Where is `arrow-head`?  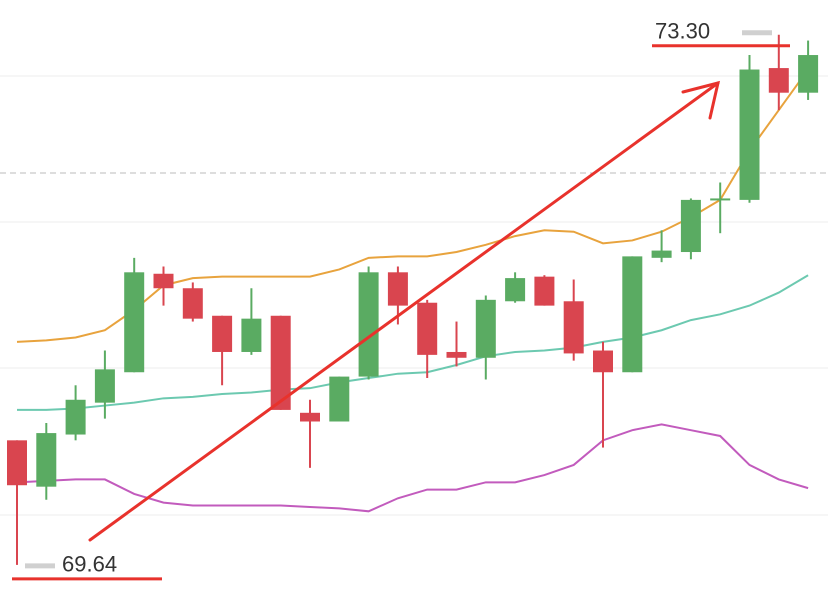
arrow-head is located at coordinates (701, 100).